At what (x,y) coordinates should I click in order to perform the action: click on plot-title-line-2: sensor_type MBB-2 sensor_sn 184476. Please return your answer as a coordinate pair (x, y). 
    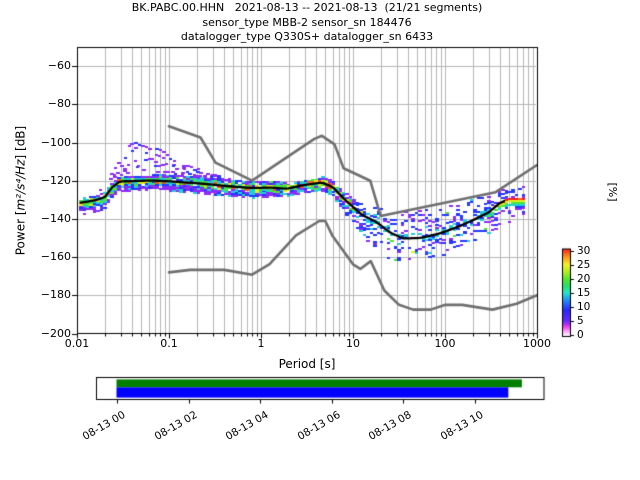
    Looking at the image, I should click on (307, 22).